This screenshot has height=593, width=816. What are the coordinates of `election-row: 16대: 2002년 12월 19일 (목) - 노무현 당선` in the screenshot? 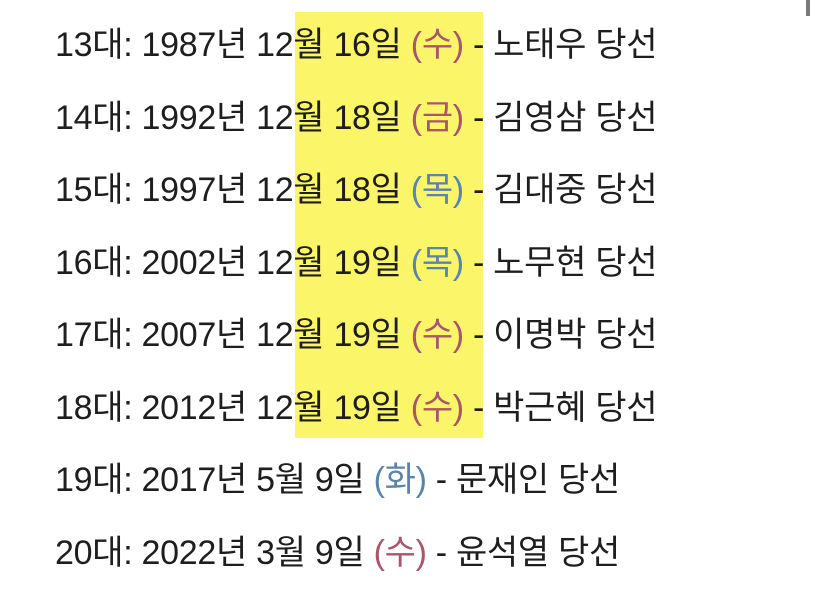 It's located at (356, 263).